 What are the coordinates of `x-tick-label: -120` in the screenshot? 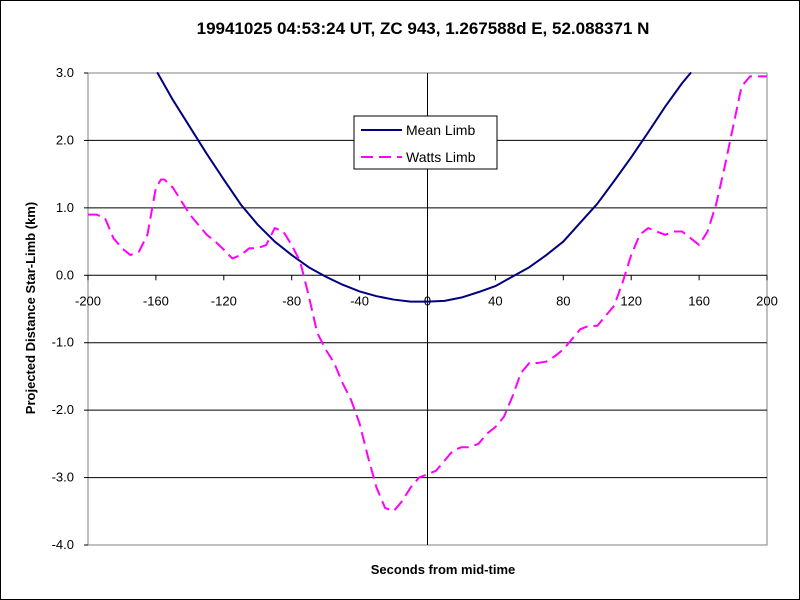 It's located at (224, 300).